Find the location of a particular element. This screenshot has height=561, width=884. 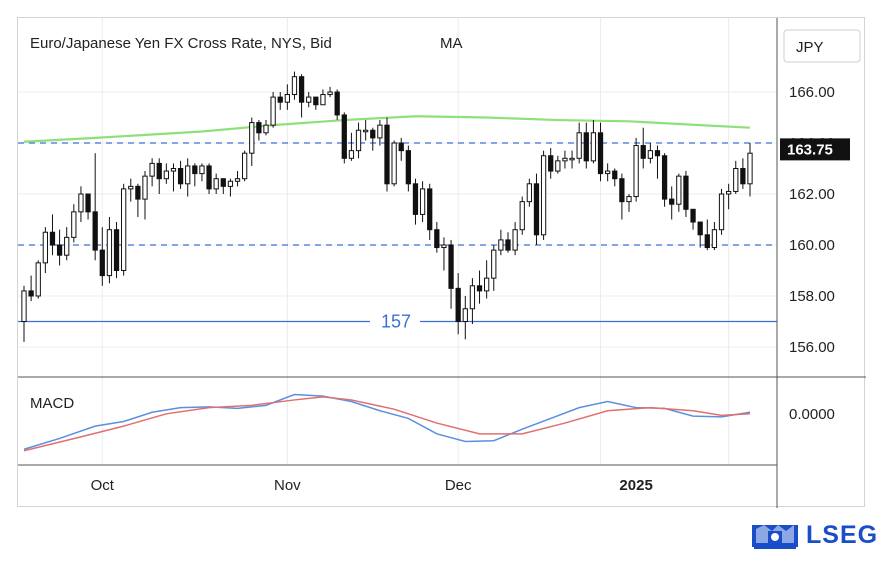

y-tick-label: 160.00 is located at coordinates (812, 245).